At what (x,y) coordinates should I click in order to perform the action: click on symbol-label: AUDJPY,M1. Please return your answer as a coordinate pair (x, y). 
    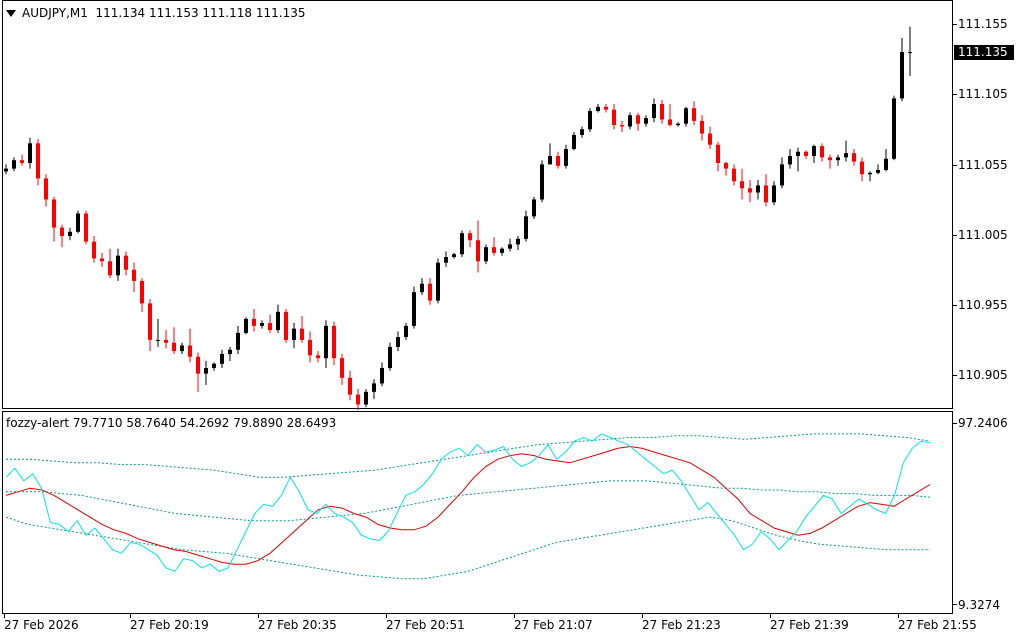
    Looking at the image, I should click on (55, 13).